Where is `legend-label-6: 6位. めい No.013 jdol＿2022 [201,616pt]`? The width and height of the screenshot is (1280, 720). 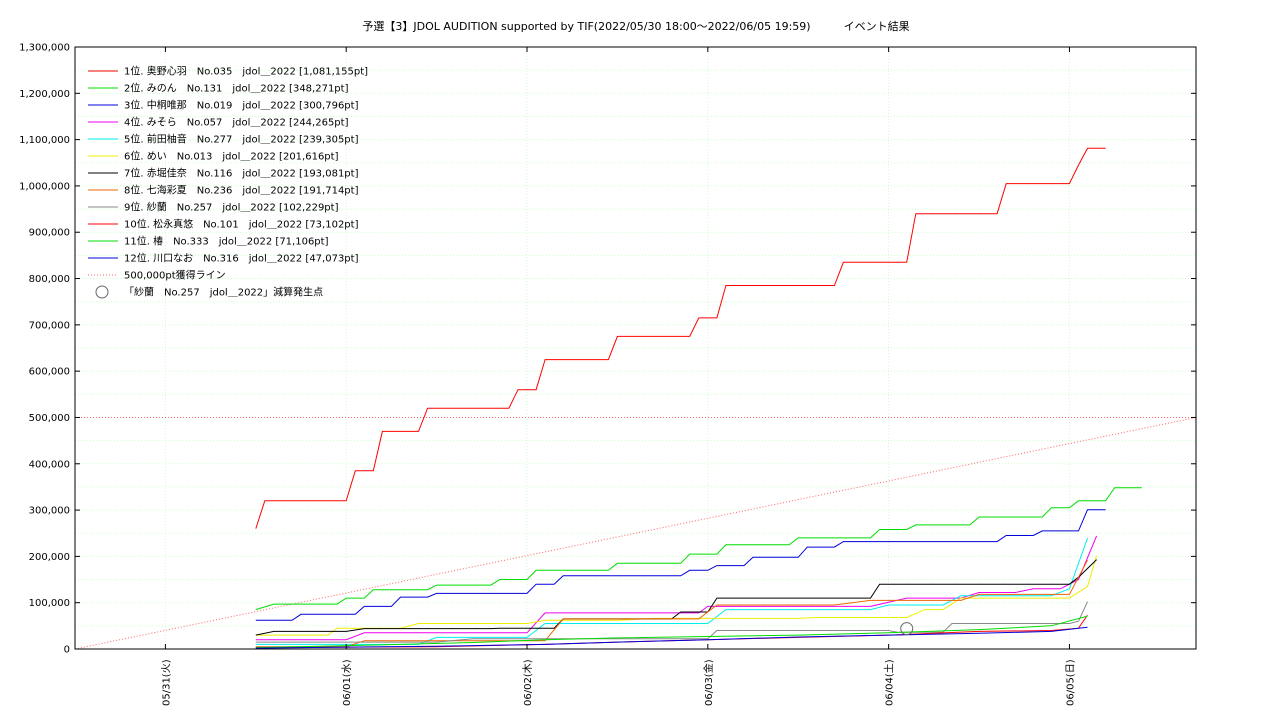
legend-label-6: 6位. めい No.013 jdol＿2022 [201,616pt] is located at coordinates (231, 156).